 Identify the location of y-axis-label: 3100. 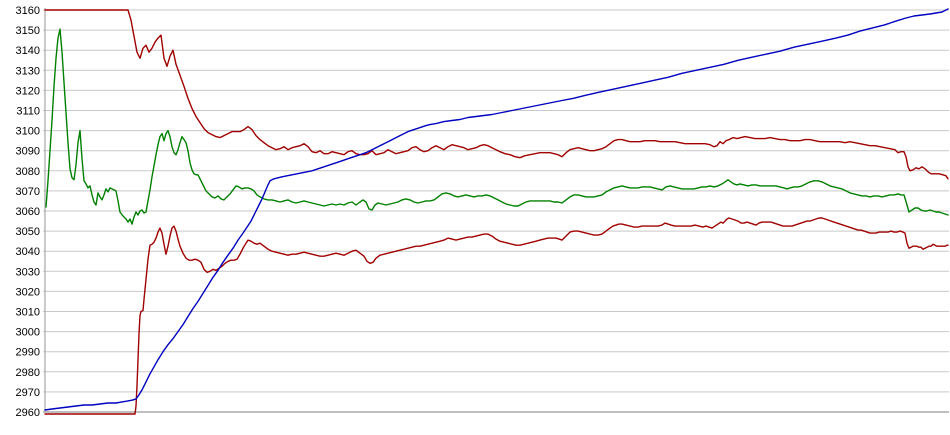
(28, 132).